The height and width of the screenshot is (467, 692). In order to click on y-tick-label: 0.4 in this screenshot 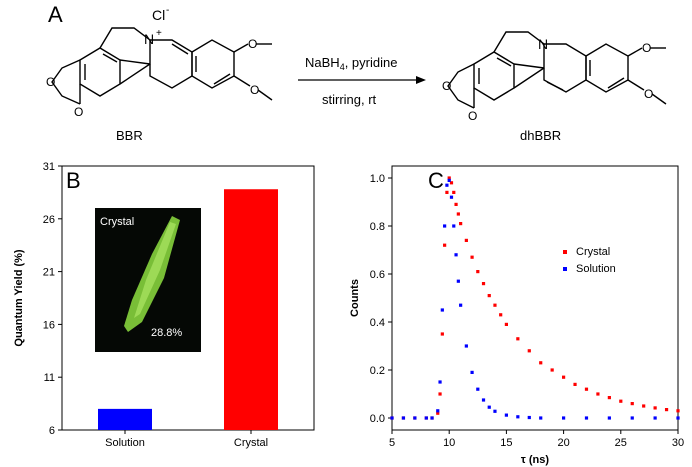, I will do `click(377, 323)`.